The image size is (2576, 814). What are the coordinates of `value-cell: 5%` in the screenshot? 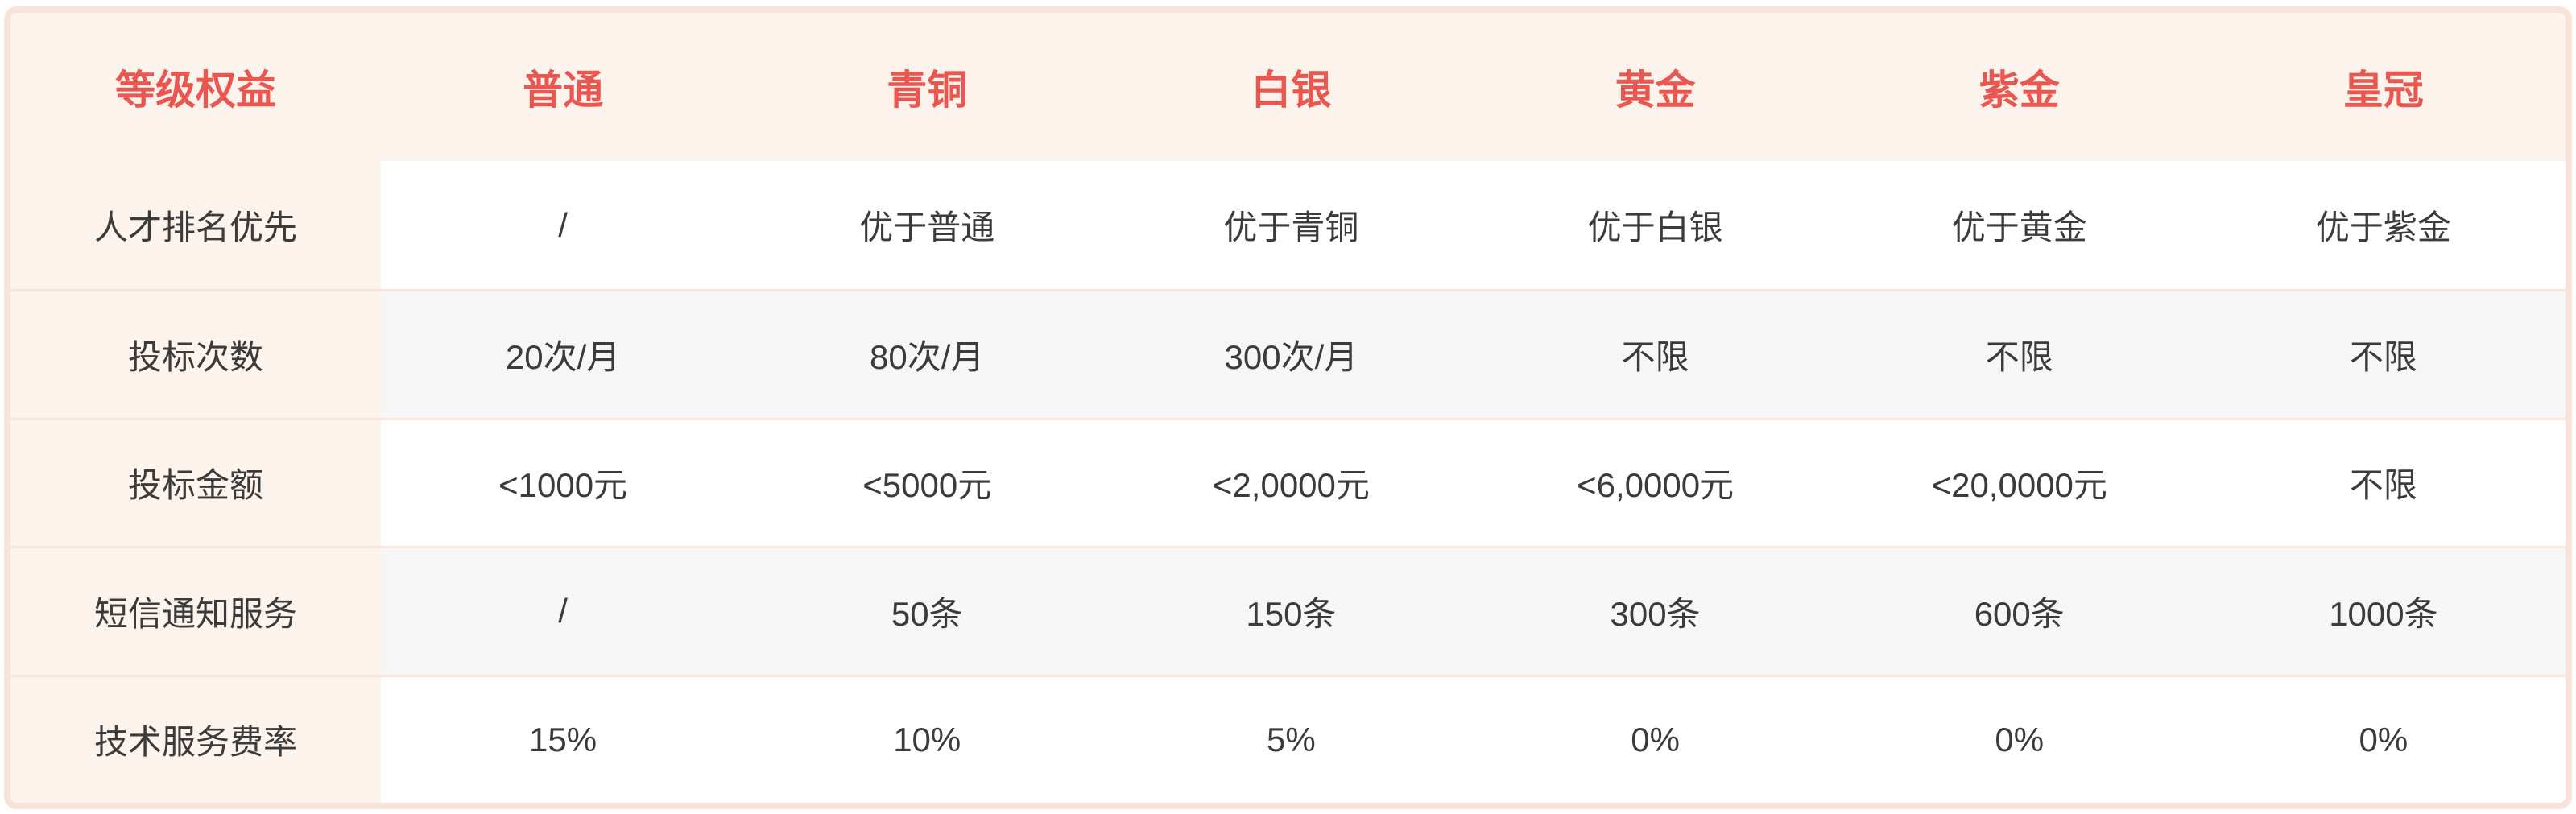 It's located at (1292, 738).